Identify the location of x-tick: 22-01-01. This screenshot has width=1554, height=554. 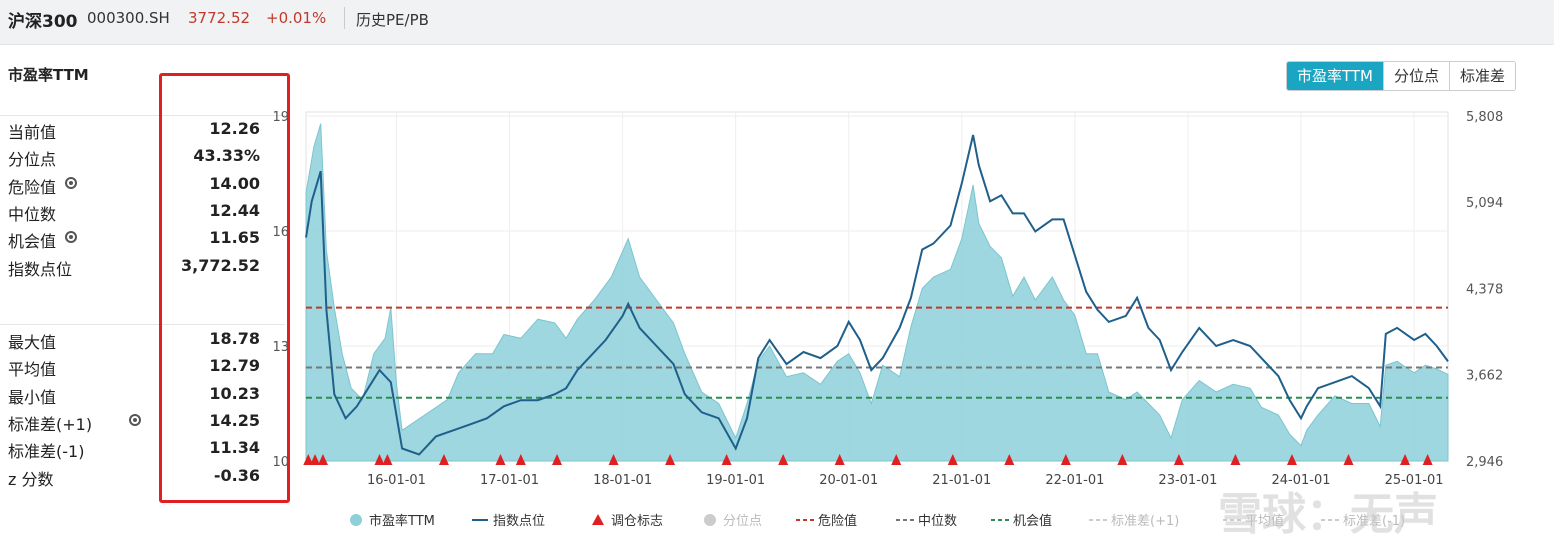
(1074, 480).